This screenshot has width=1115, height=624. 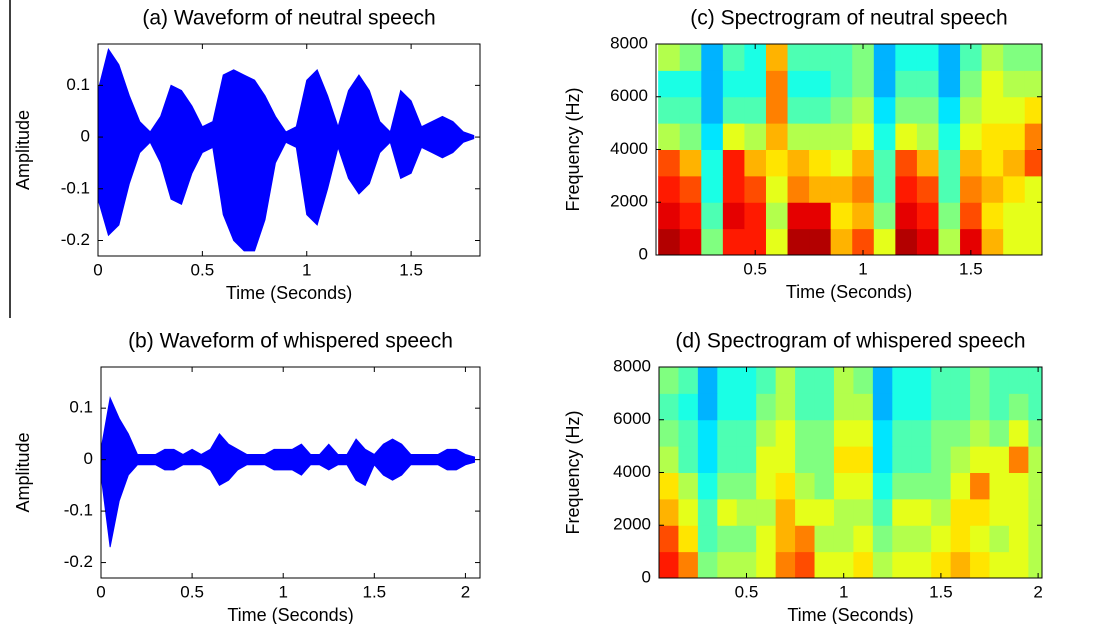 What do you see at coordinates (286, 92) in the screenshot?
I see `waveform-envelope` at bounding box center [286, 92].